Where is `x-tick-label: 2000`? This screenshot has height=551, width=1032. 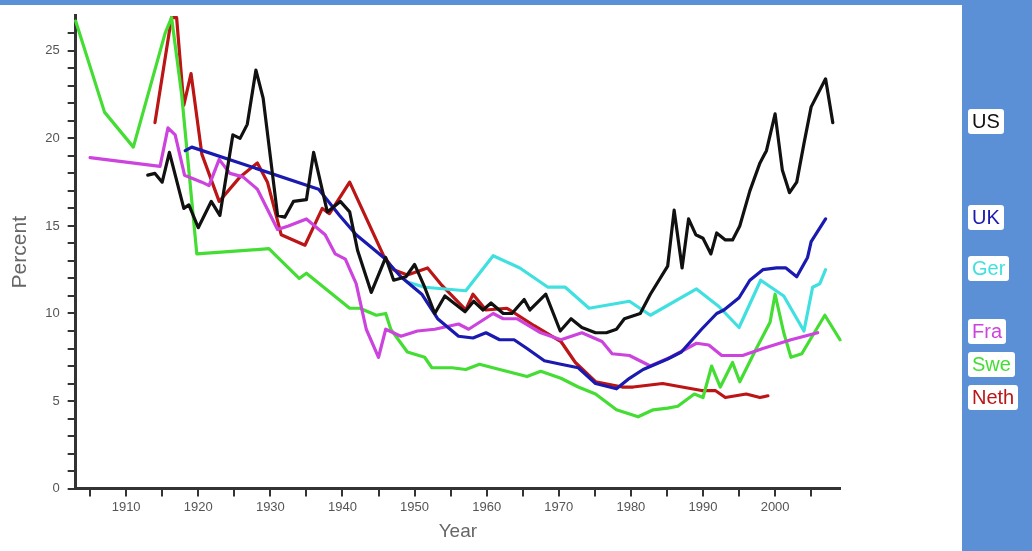
x-tick-label: 2000 is located at coordinates (775, 506).